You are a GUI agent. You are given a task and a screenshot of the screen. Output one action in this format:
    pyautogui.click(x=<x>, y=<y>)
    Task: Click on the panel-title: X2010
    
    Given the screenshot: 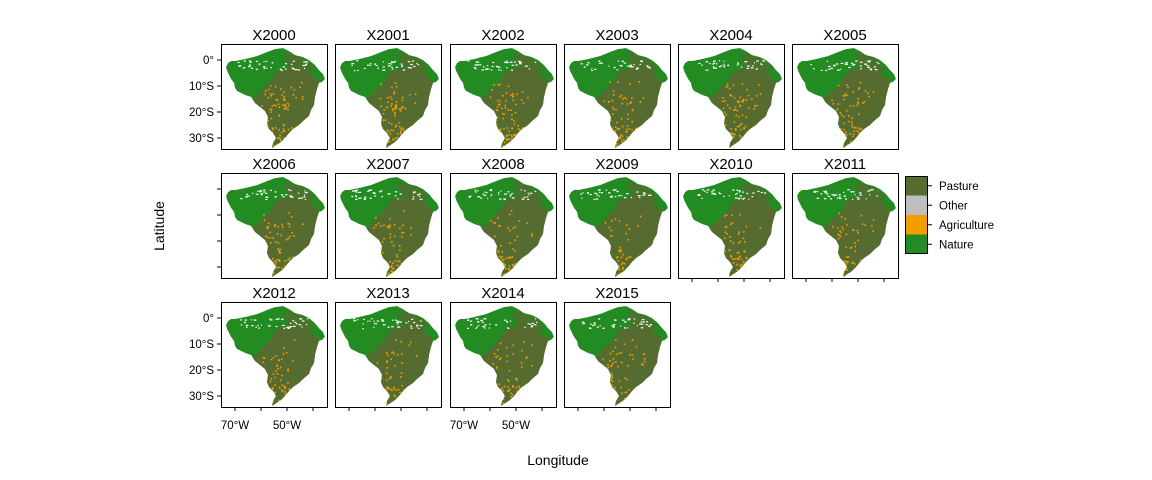 What is the action you would take?
    pyautogui.click(x=730, y=164)
    